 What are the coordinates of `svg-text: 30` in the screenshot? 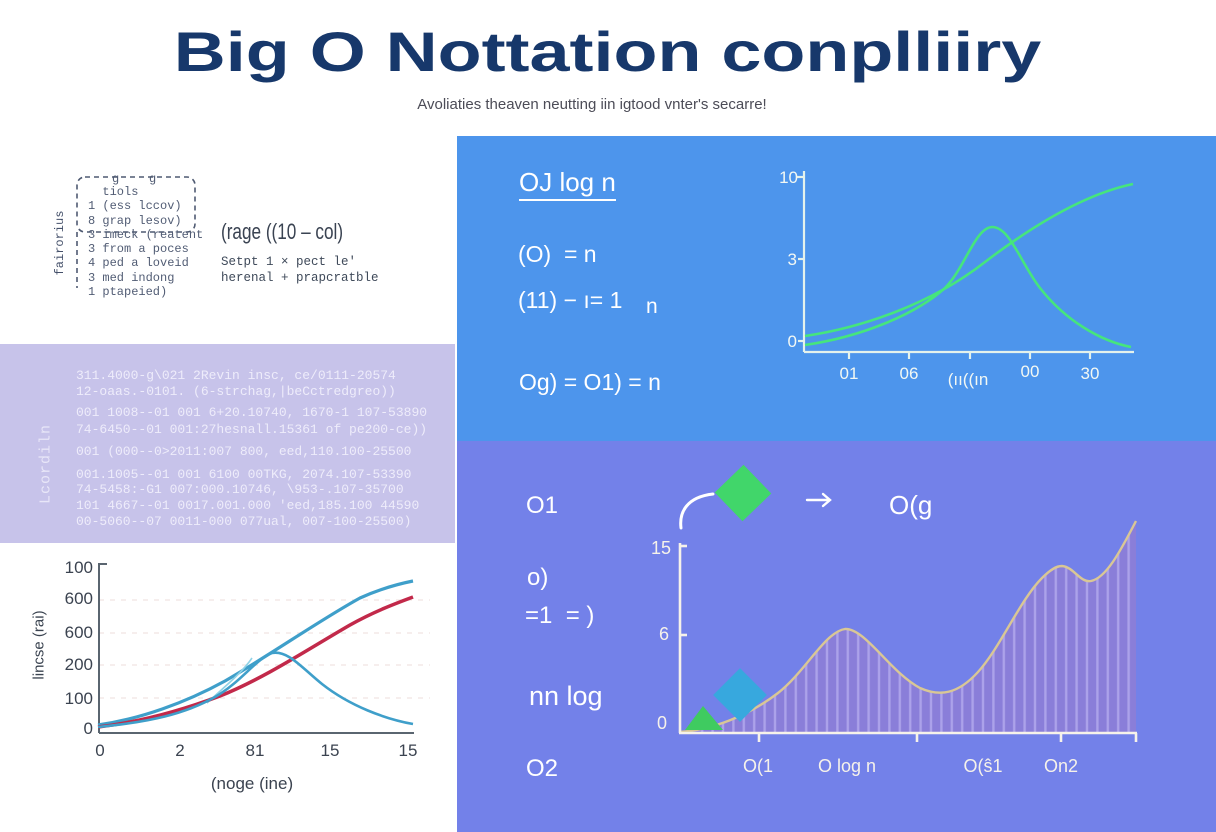 It's located at (1090, 373).